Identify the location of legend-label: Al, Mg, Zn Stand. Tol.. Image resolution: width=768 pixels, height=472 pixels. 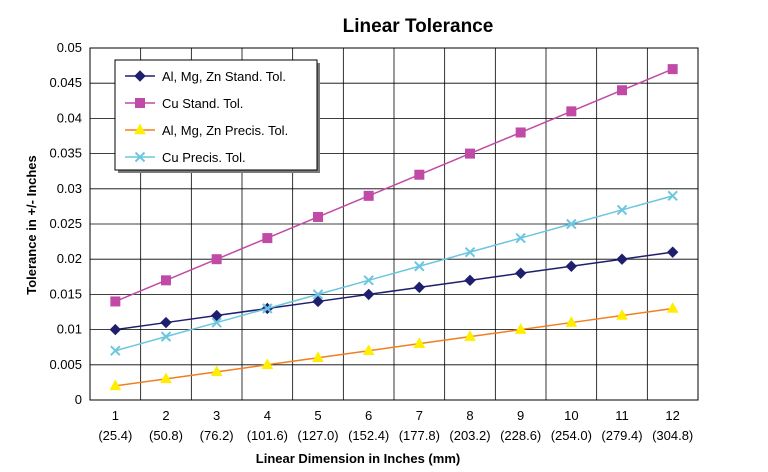
(224, 76).